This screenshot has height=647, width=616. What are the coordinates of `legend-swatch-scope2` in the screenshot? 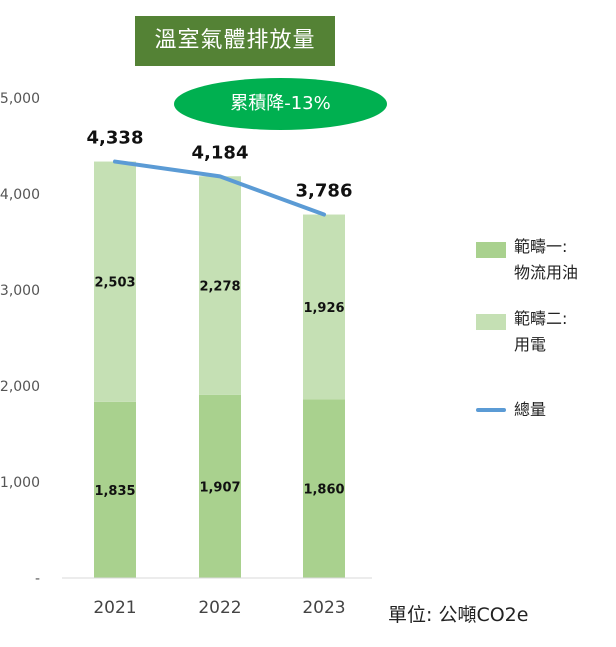 It's located at (491, 322).